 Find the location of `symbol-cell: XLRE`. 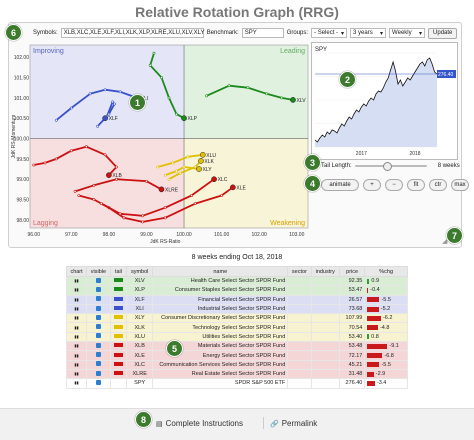

symbol-cell: XLRE is located at coordinates (140, 374).